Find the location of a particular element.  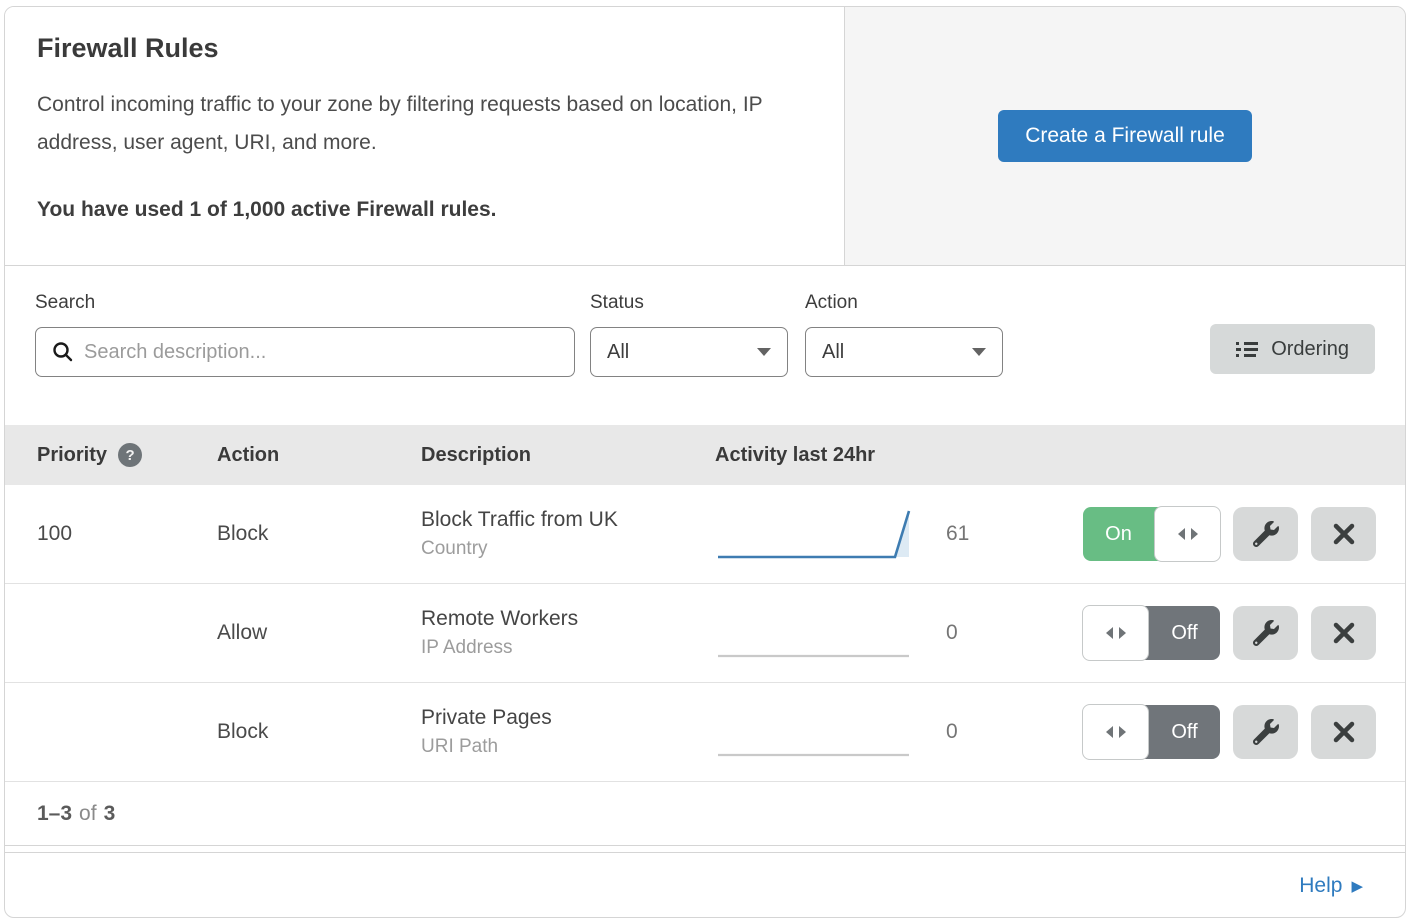

rule-description: Remote Workers is located at coordinates (500, 618).